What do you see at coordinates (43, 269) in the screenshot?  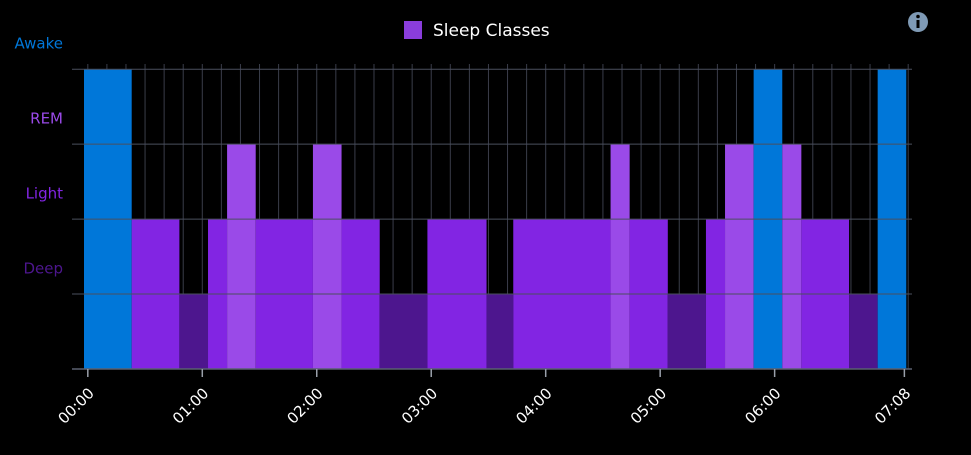 I see `y-tick-label: Deep` at bounding box center [43, 269].